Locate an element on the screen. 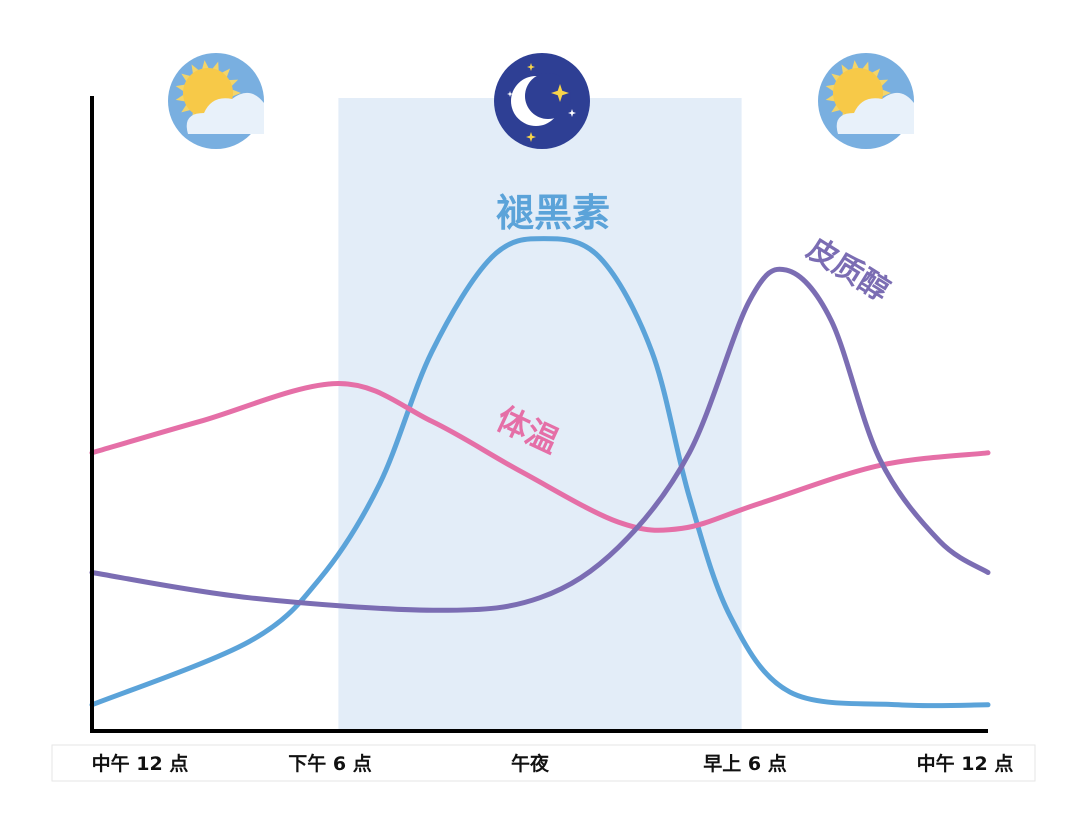  tick-label-box is located at coordinates (543, 763).